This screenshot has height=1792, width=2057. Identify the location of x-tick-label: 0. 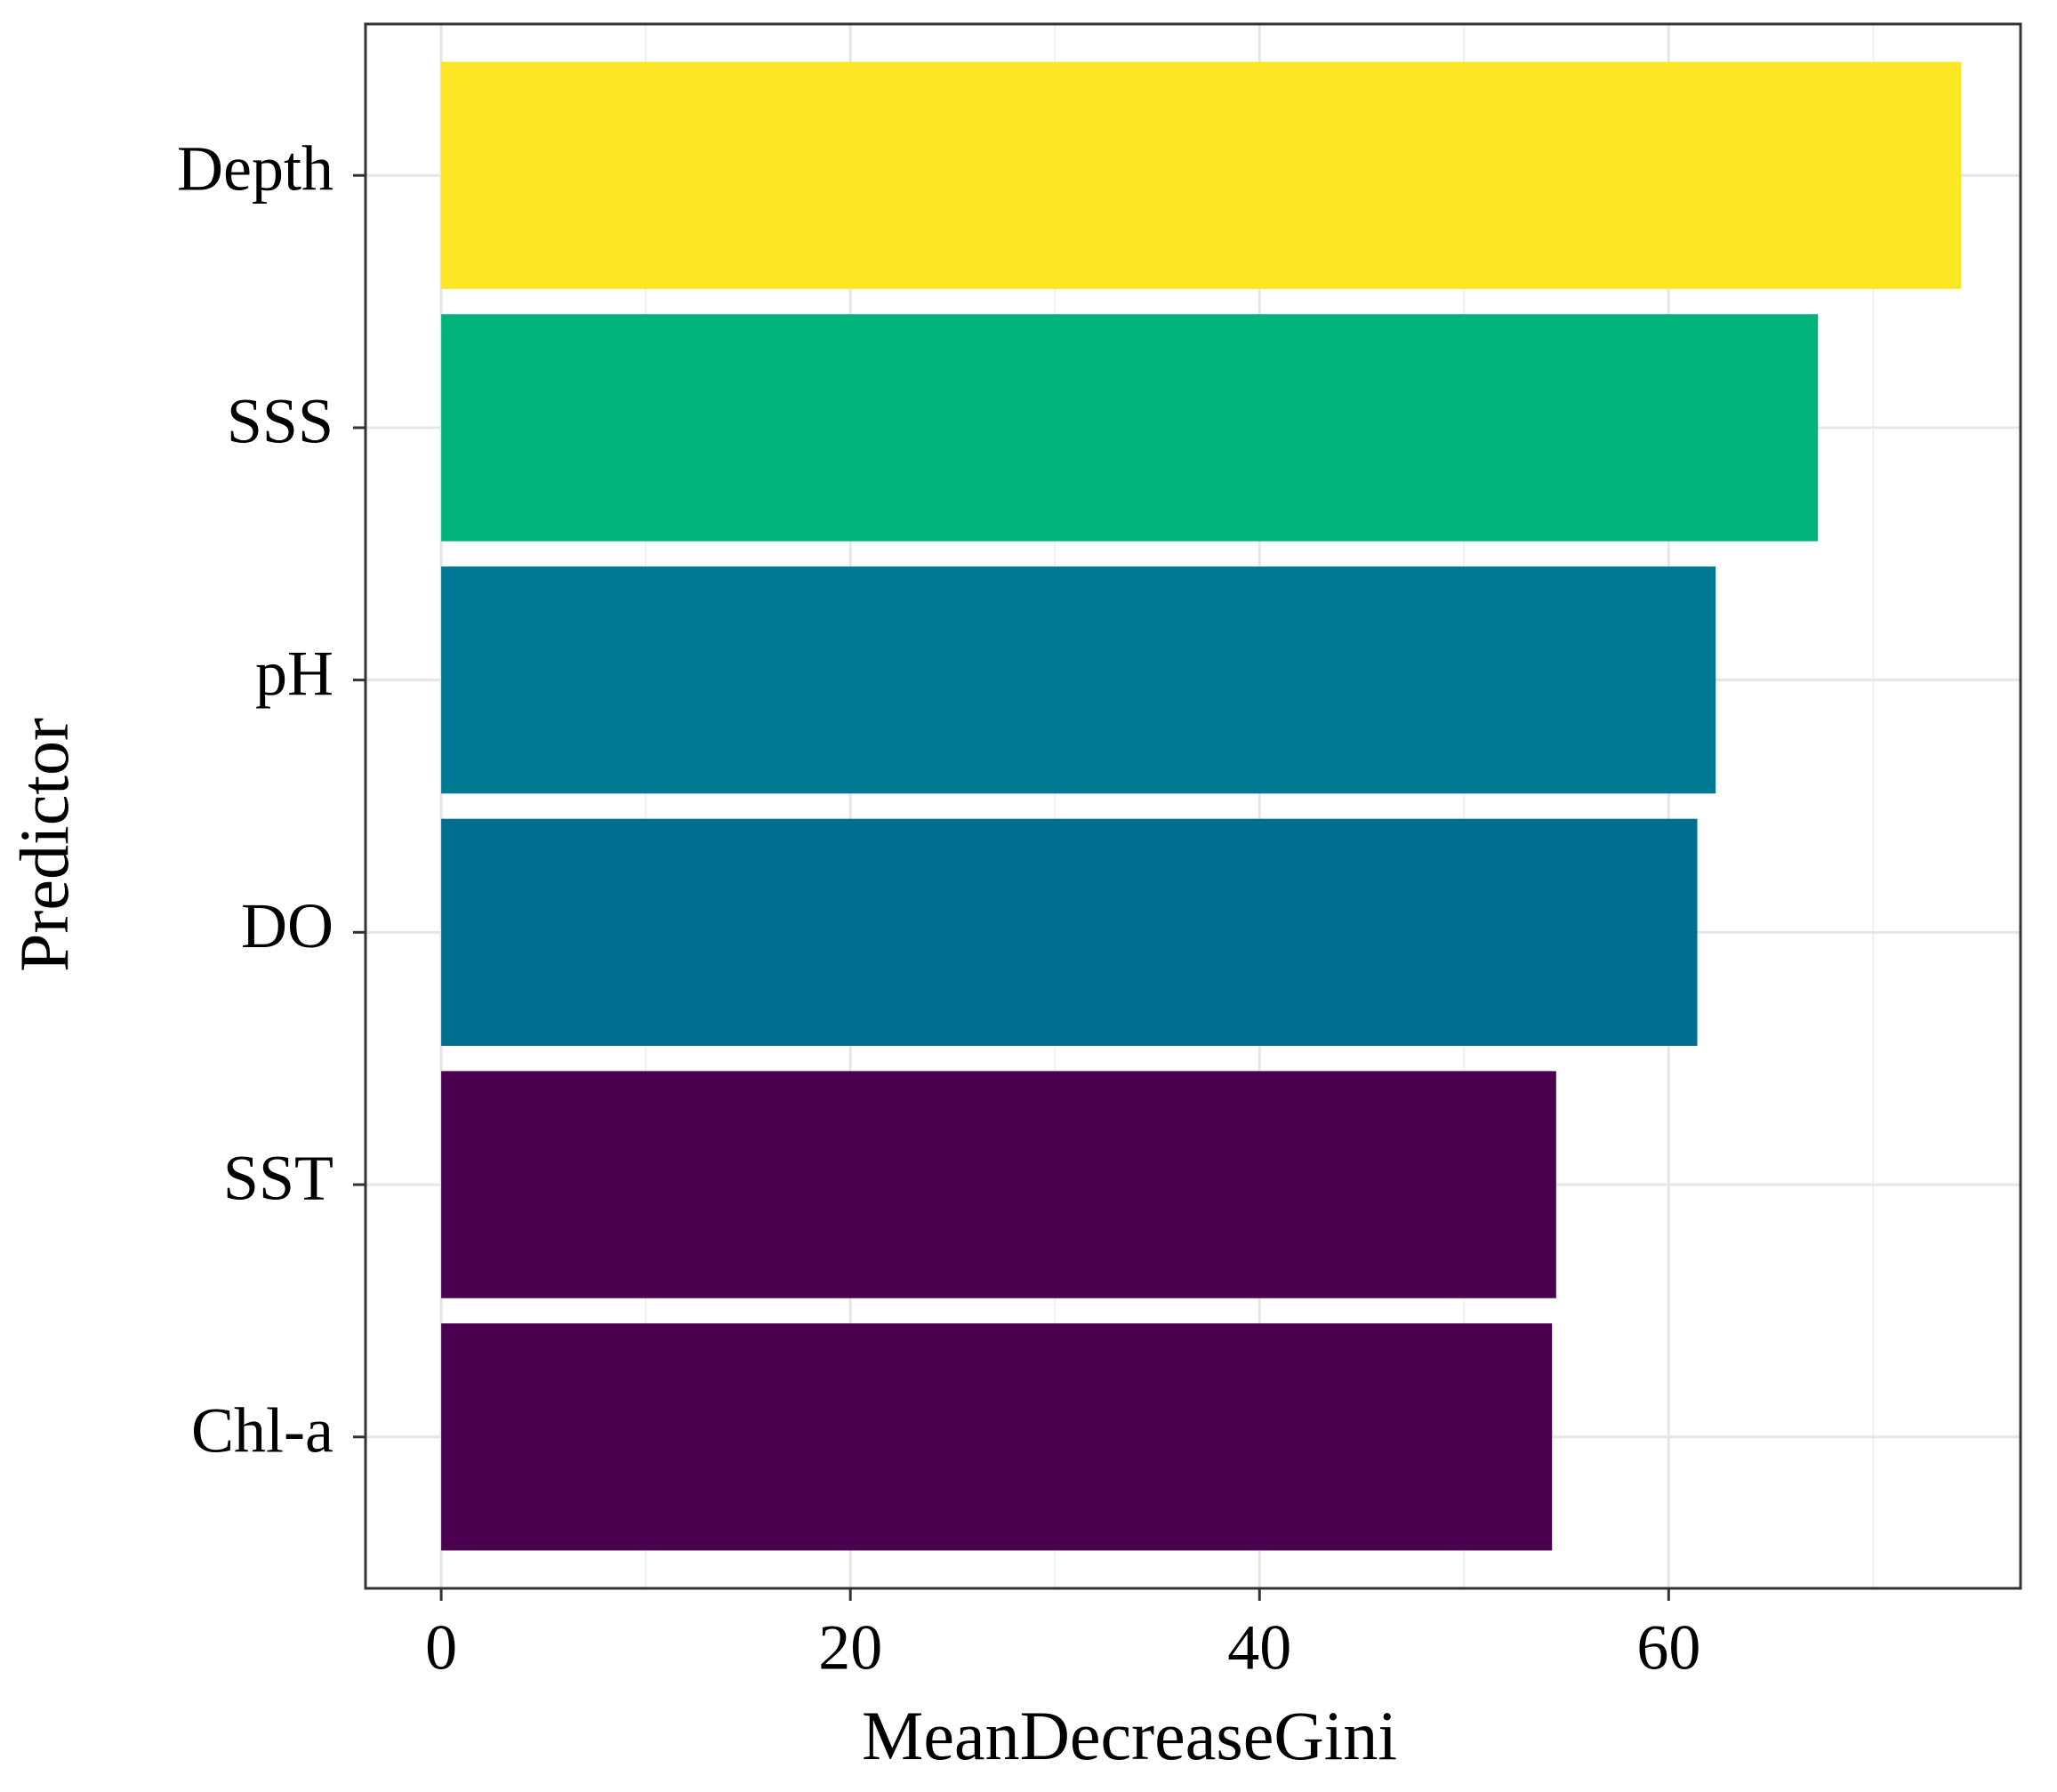
(441, 1648).